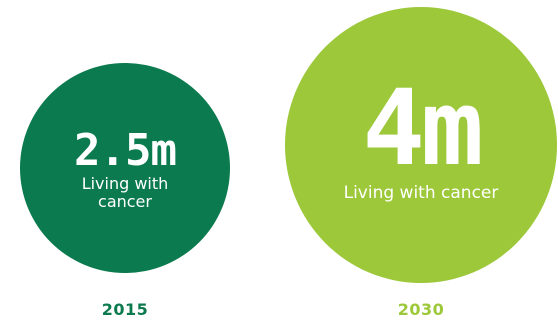  What do you see at coordinates (125, 309) in the screenshot?
I see `year-label-2015: 2015` at bounding box center [125, 309].